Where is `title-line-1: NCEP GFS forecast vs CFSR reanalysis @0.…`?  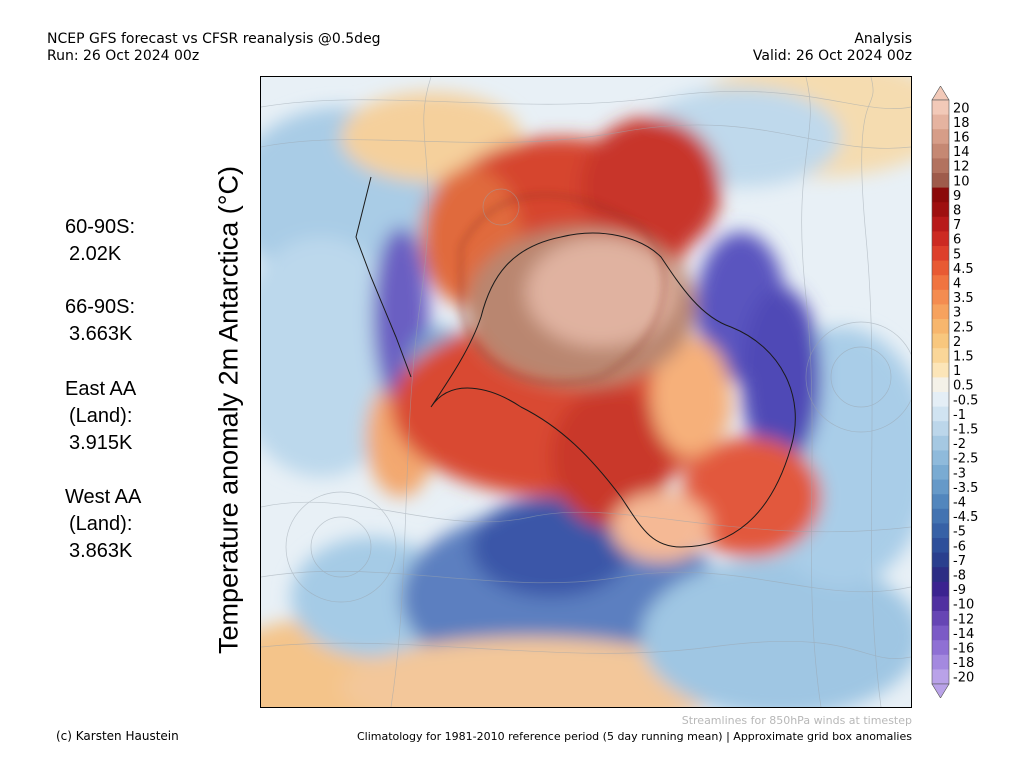 title-line-1: NCEP GFS forecast vs CFSR reanalysis @0.… is located at coordinates (214, 39).